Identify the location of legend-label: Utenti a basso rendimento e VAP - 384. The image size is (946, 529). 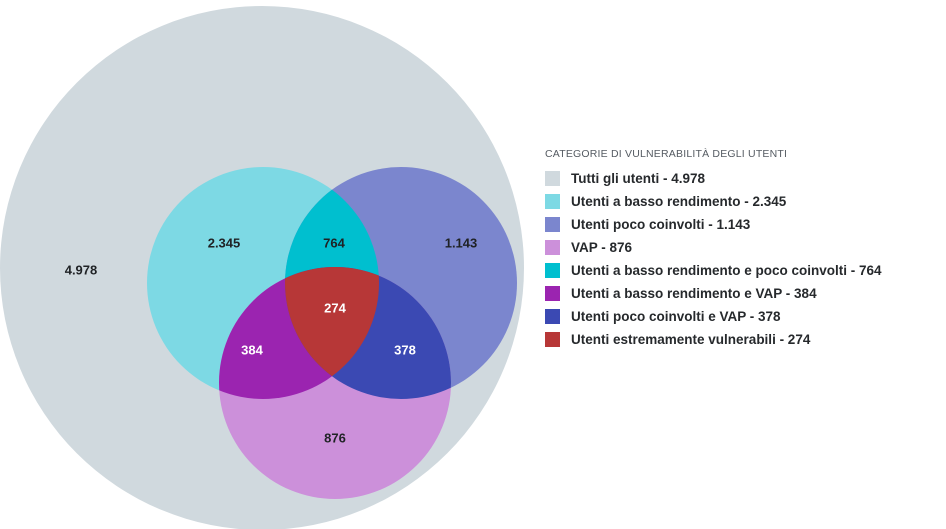
(694, 293).